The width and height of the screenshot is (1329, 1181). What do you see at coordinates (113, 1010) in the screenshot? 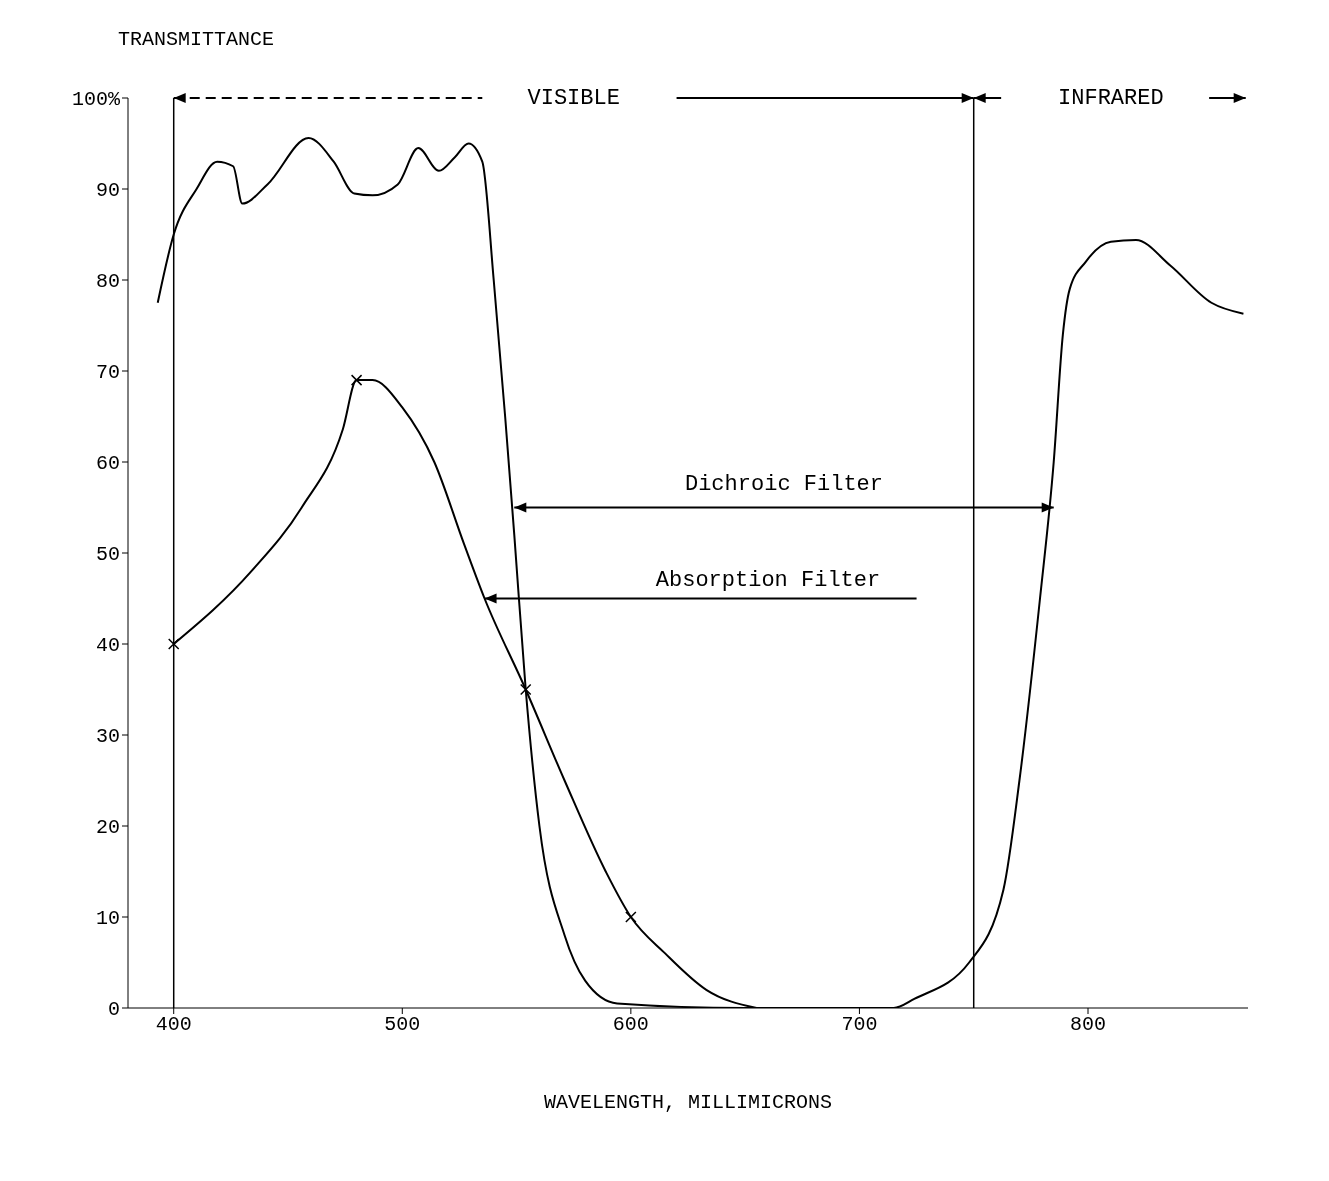
I see `y-tick-label: 0` at bounding box center [113, 1010].